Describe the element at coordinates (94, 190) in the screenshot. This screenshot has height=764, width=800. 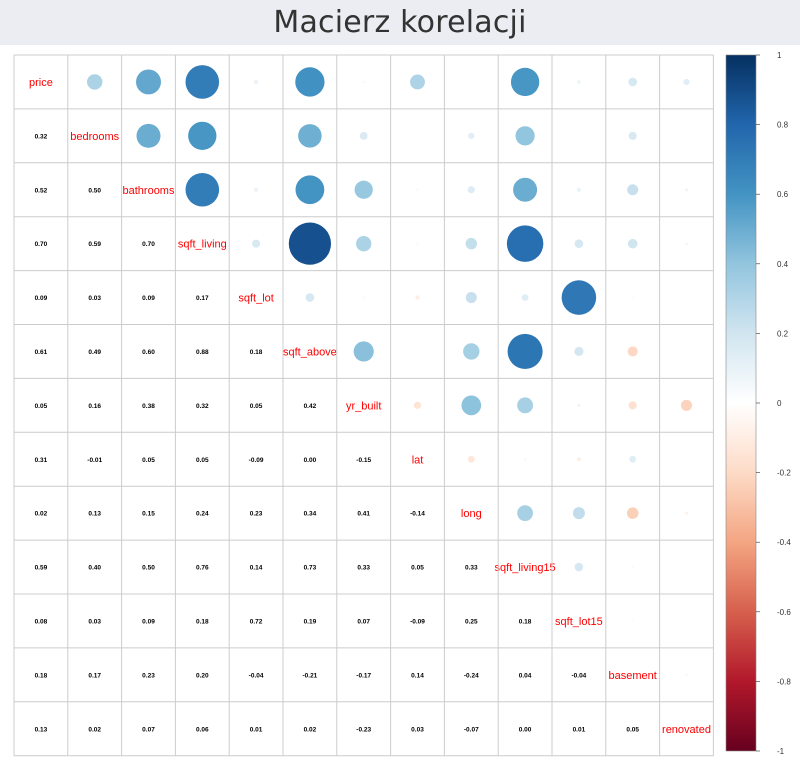
I see `corr-value: 0.50` at that location.